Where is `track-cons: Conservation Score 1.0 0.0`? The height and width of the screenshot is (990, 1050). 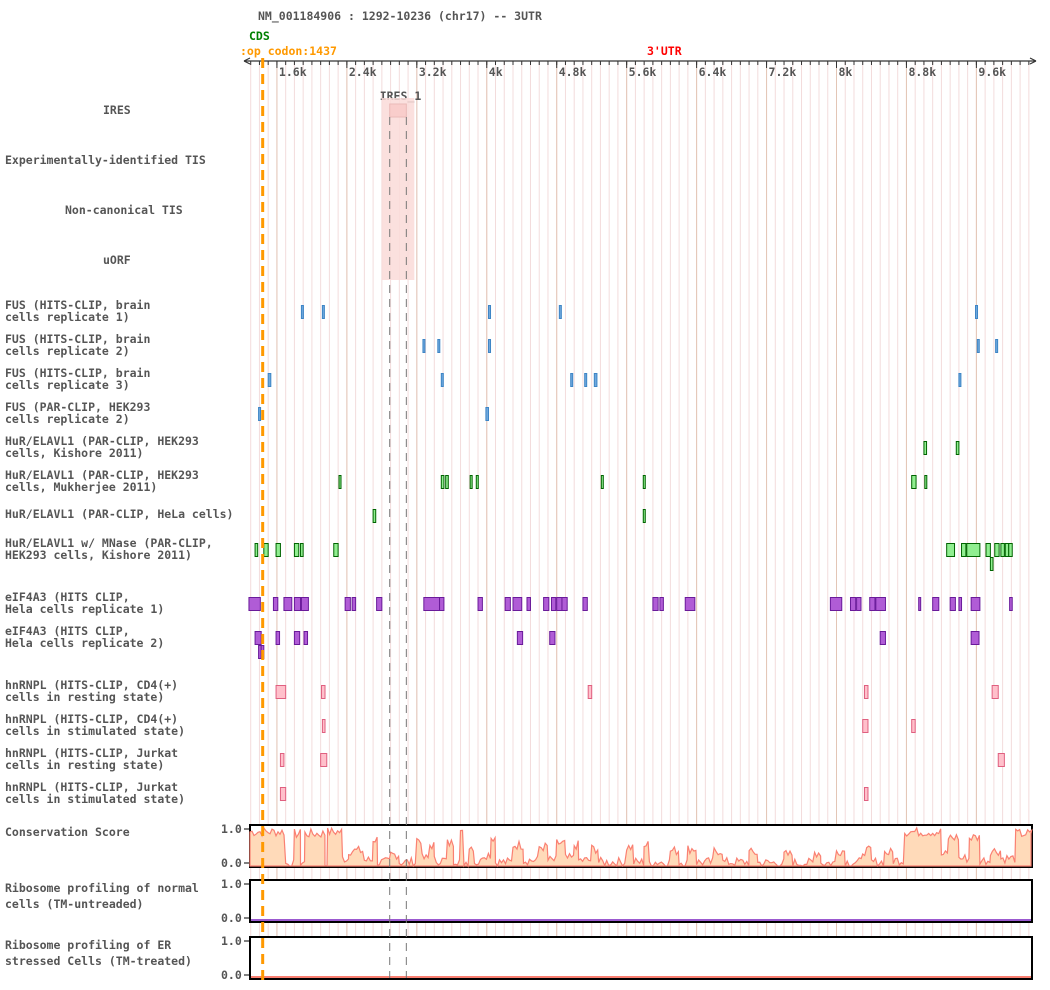
track-cons: Conservation Score 1.0 0.0 is located at coordinates (519, 846).